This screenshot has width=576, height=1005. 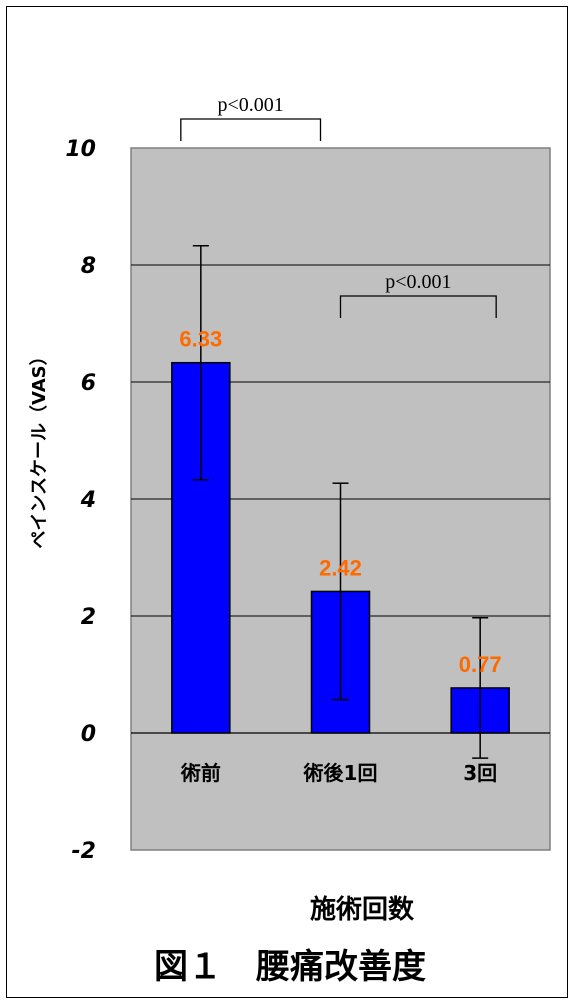 What do you see at coordinates (84, 851) in the screenshot?
I see `y-tick-label-6: -2` at bounding box center [84, 851].